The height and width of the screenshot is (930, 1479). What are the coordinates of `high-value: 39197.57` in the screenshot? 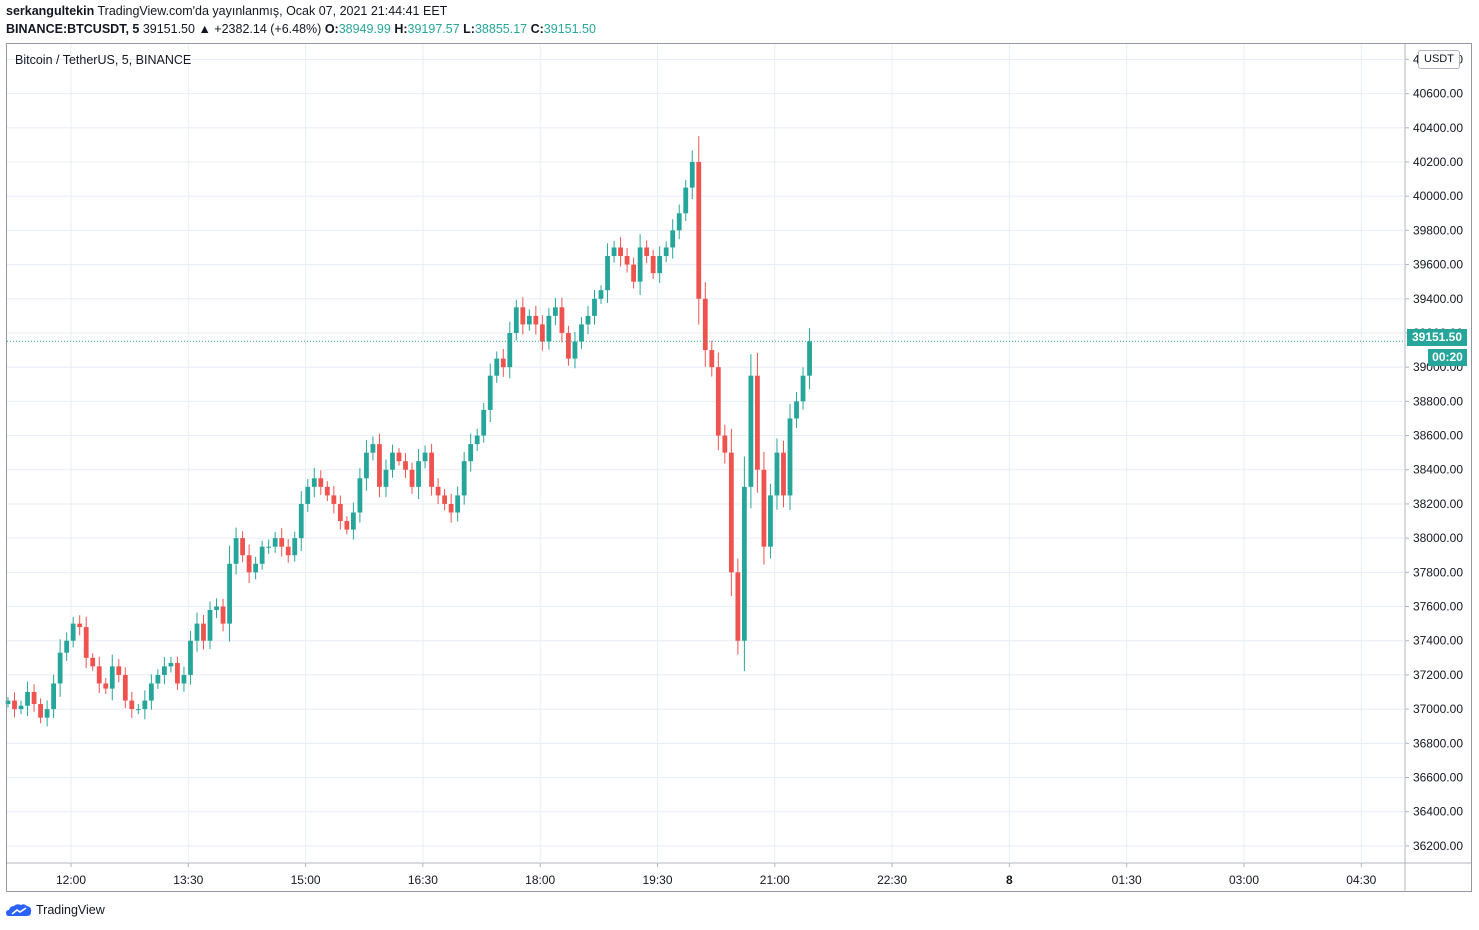 It's located at (433, 29).